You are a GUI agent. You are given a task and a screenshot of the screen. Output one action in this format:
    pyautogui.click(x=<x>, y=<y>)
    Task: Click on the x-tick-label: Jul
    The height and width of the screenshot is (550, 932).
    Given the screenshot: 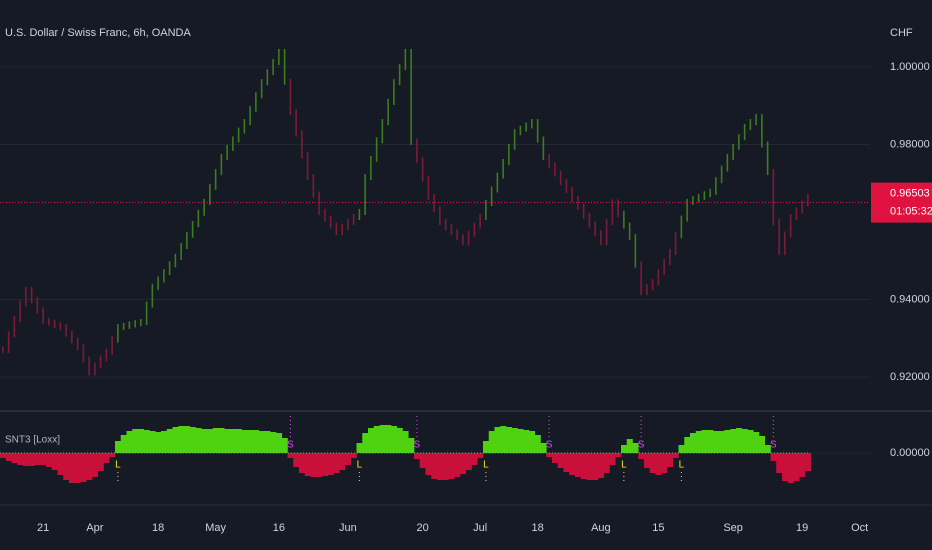 What is the action you would take?
    pyautogui.click(x=480, y=528)
    